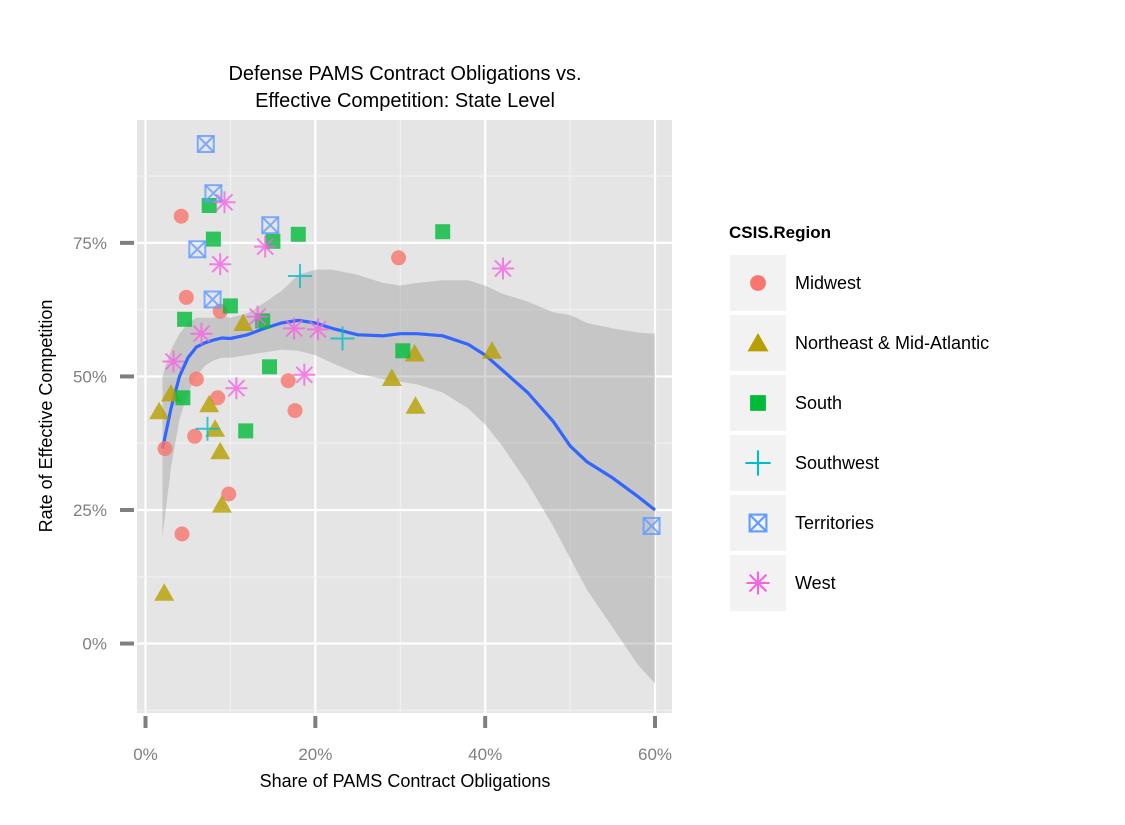  Describe the element at coordinates (404, 74) in the screenshot. I see `chart-title-line-1: Defense PAMS Contract Obligations vs.` at that location.